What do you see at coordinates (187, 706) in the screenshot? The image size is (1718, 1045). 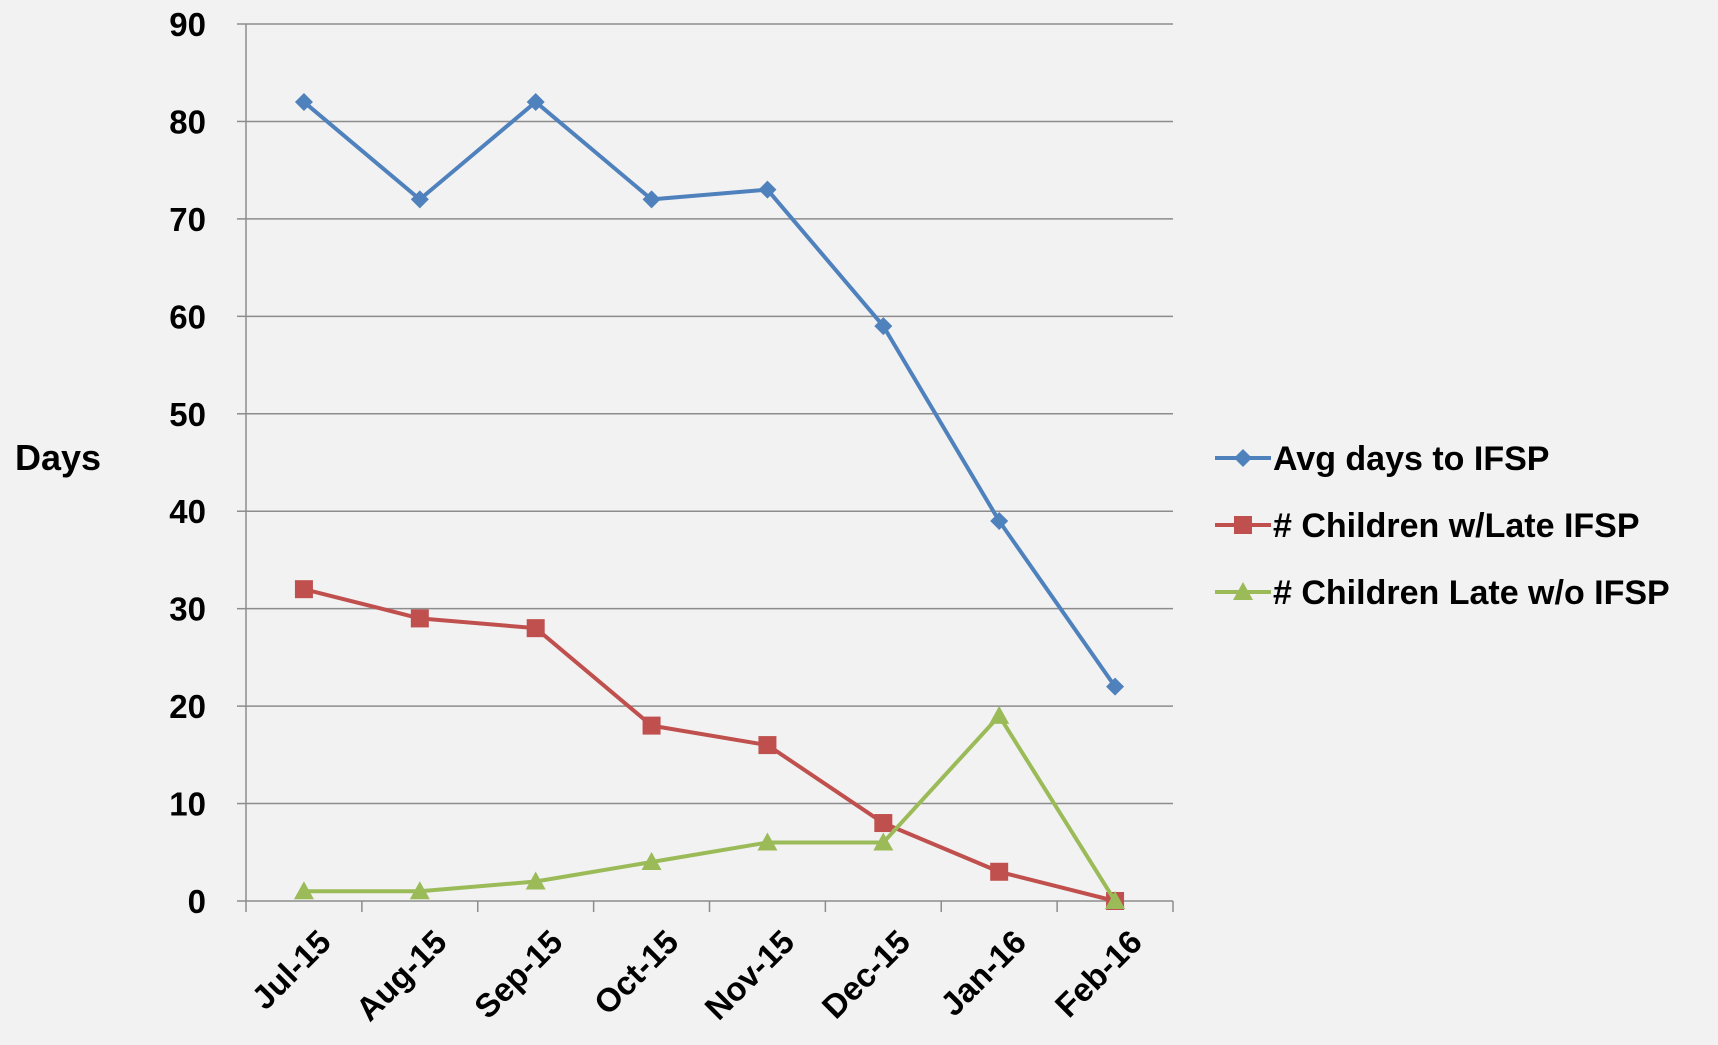 I see `y-tick-label: 20` at bounding box center [187, 706].